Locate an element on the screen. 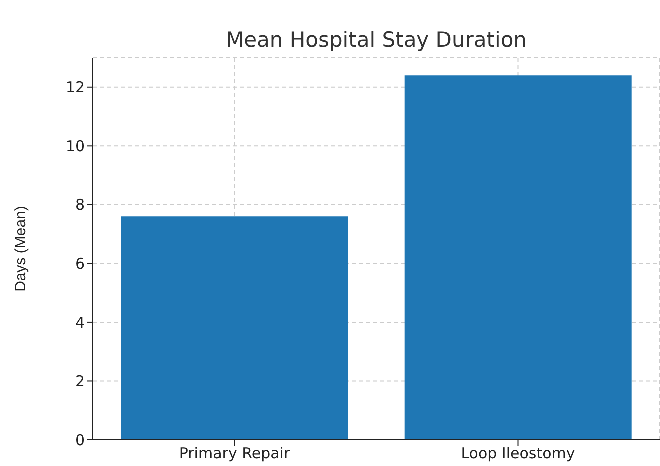  y-axis-title: Days (Mean) is located at coordinates (21, 249).